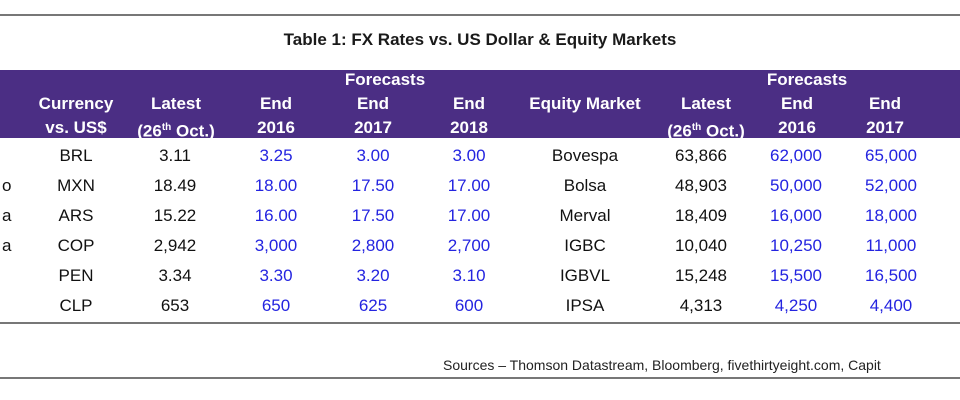  Describe the element at coordinates (276, 155) in the screenshot. I see `forecast-2016: 3.25` at that location.